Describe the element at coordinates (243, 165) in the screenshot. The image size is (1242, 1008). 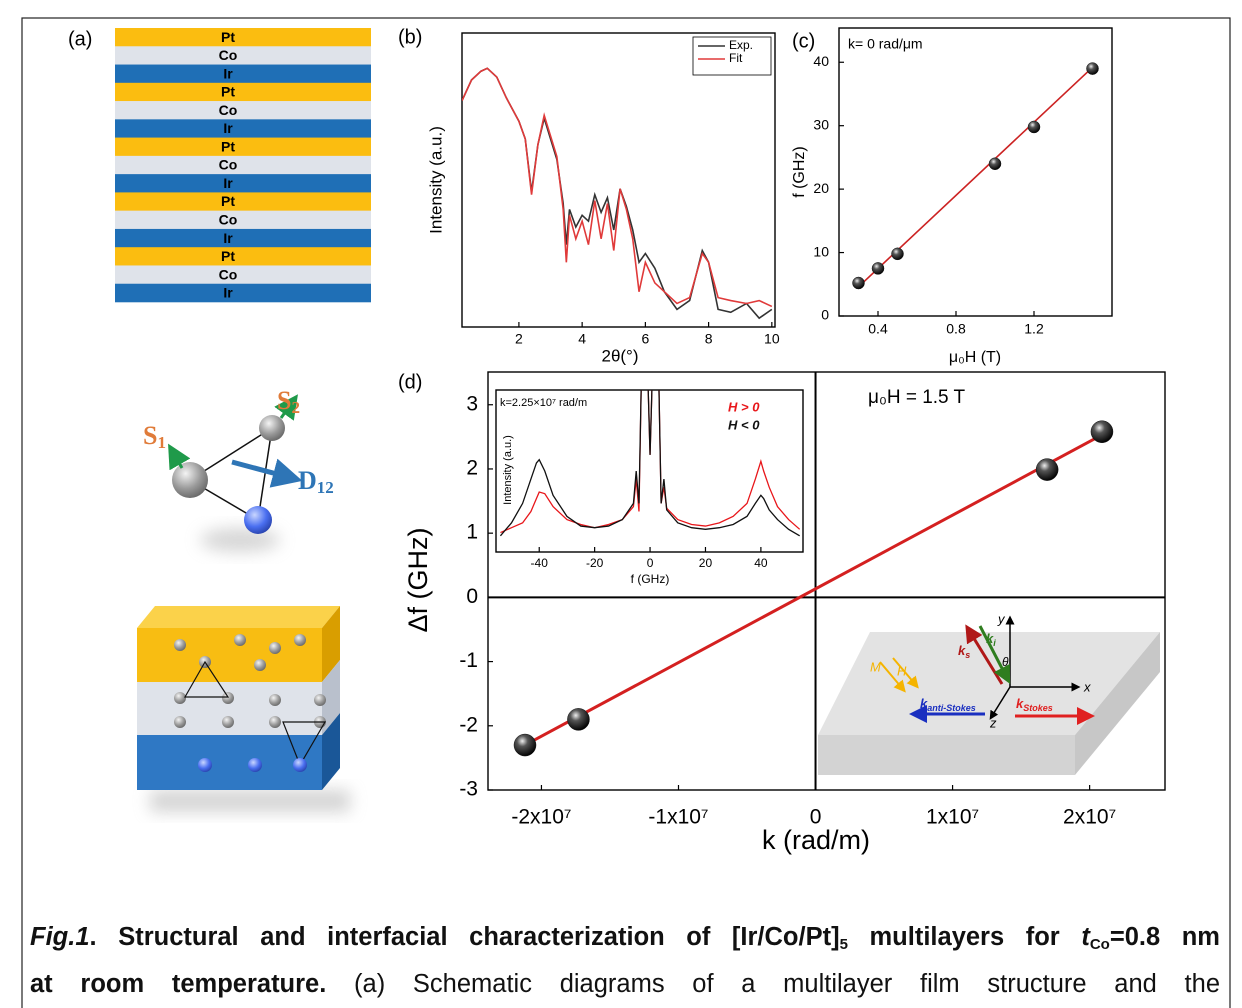
I see `layer-stack: Pt Co Ir Pt Co Ir Pt Co Ir Pt Co Ir Pt Co Ir` at that location.